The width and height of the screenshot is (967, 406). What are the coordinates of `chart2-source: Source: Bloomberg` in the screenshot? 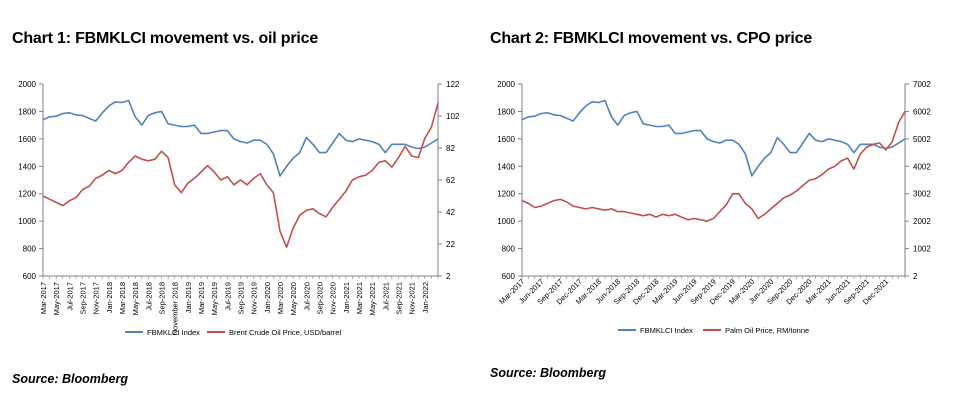 It's located at (548, 373).